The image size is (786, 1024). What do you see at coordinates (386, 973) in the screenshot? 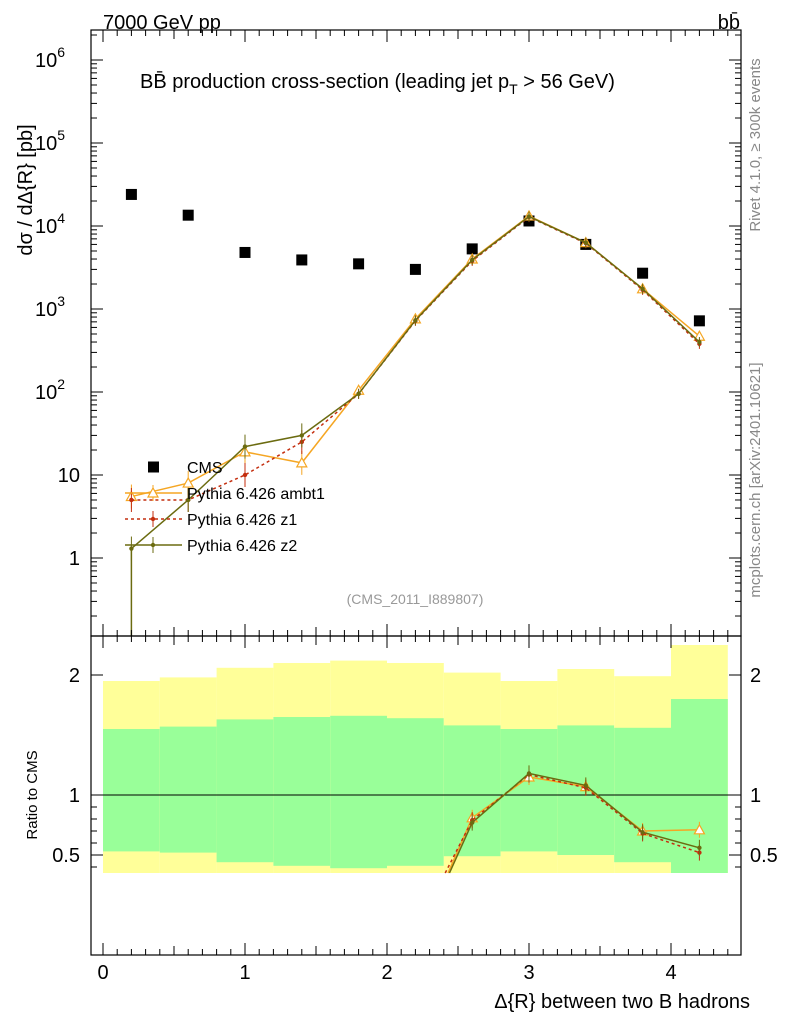
I see `x-tick-label: 2` at bounding box center [386, 973].